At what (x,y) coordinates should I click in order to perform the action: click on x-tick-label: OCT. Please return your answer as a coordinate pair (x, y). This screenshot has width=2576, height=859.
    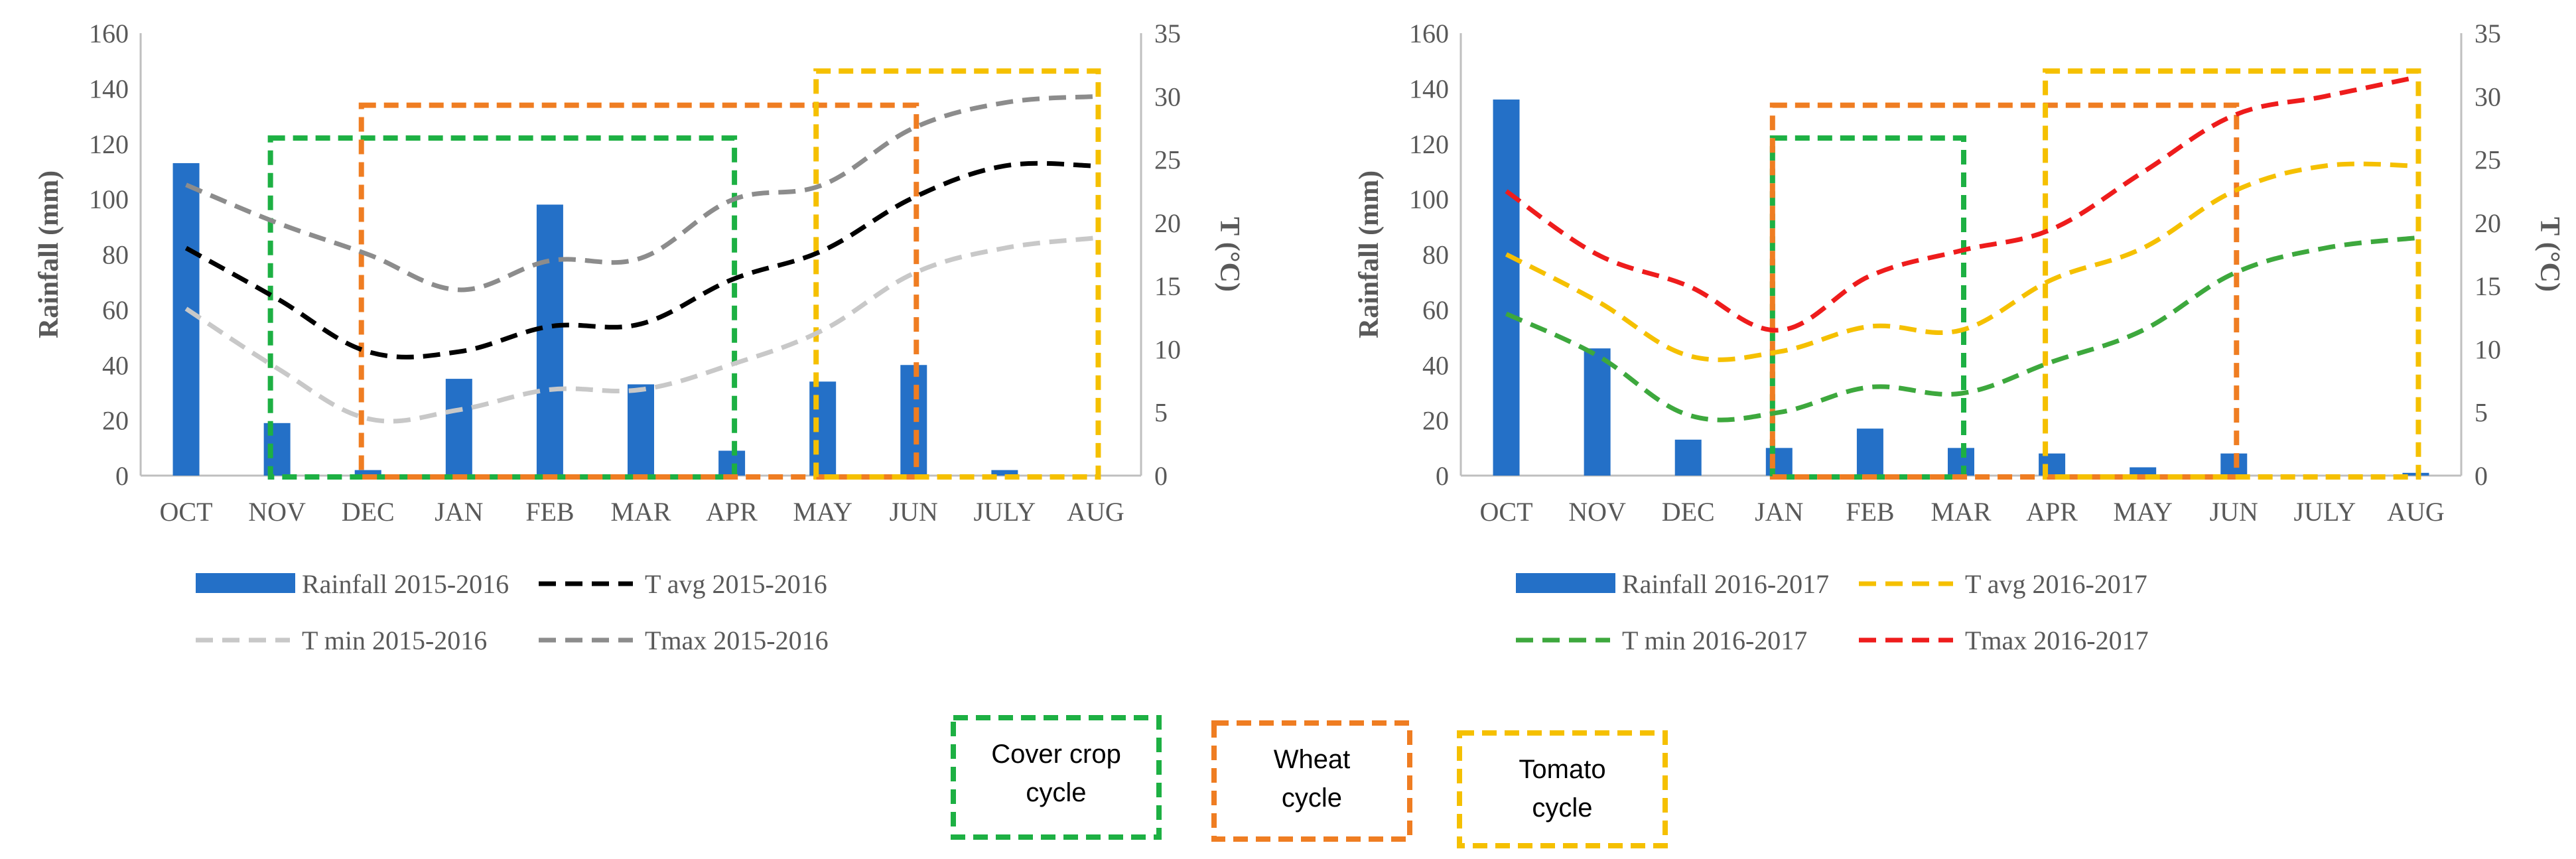
    Looking at the image, I should click on (1507, 512).